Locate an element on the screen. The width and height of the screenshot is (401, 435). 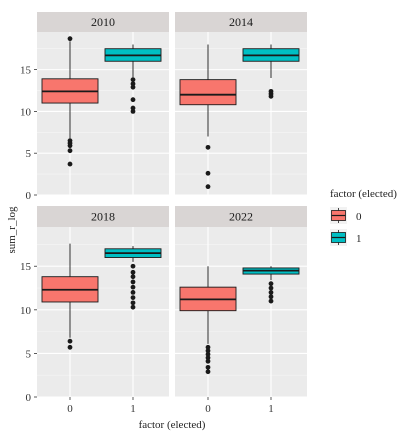
facet-panel-2022: 2022 is located at coordinates (241, 302).